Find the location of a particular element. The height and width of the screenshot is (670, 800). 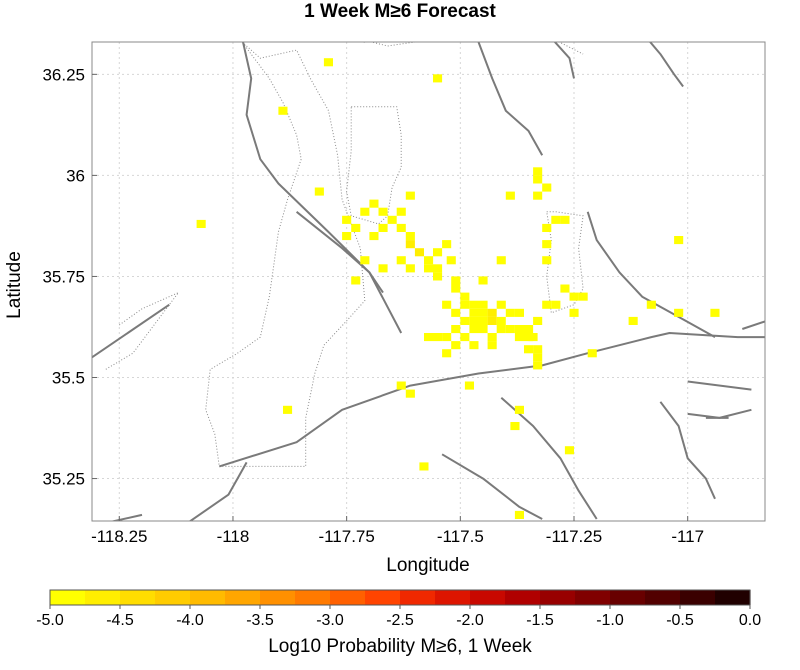

y-tick-label: 36 is located at coordinates (75, 175).